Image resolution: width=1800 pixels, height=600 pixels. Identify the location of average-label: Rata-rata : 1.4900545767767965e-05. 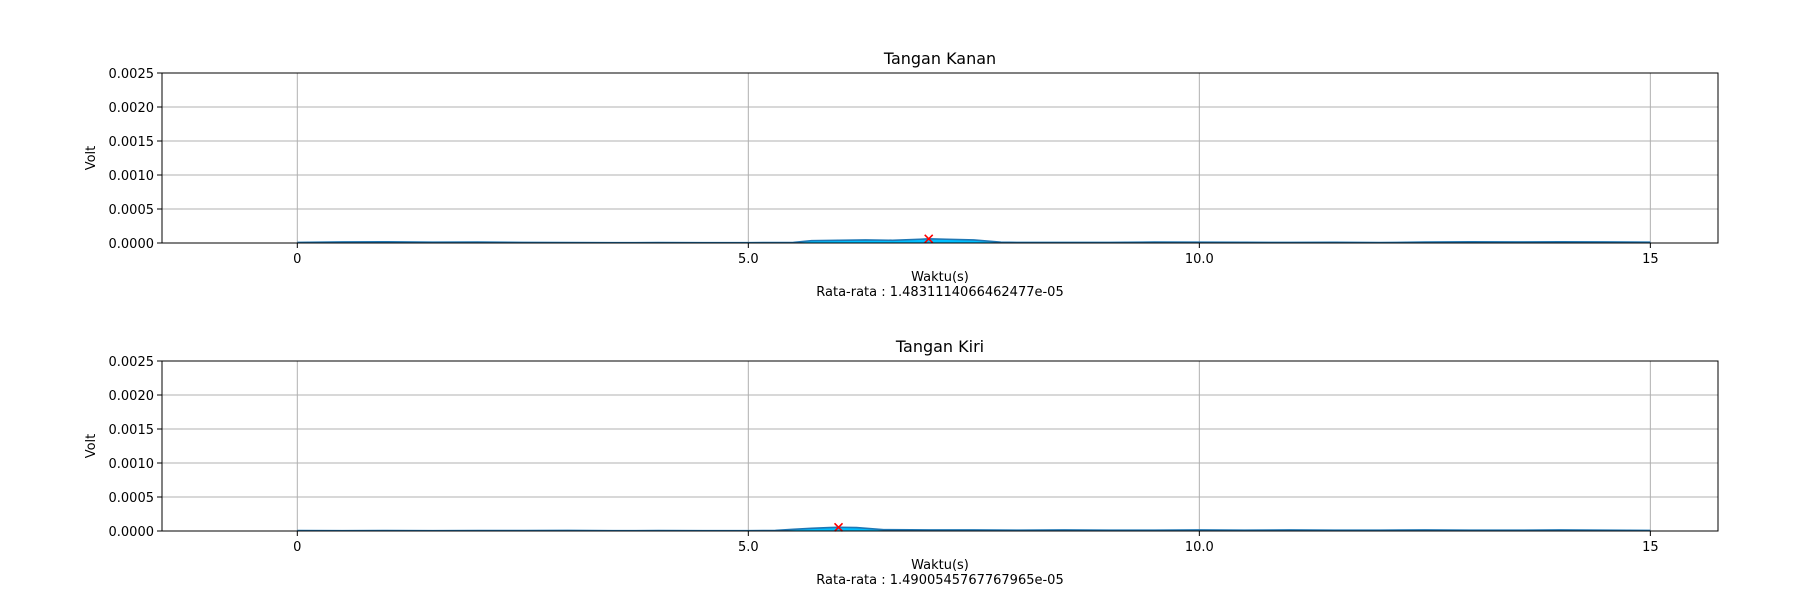
(939, 580).